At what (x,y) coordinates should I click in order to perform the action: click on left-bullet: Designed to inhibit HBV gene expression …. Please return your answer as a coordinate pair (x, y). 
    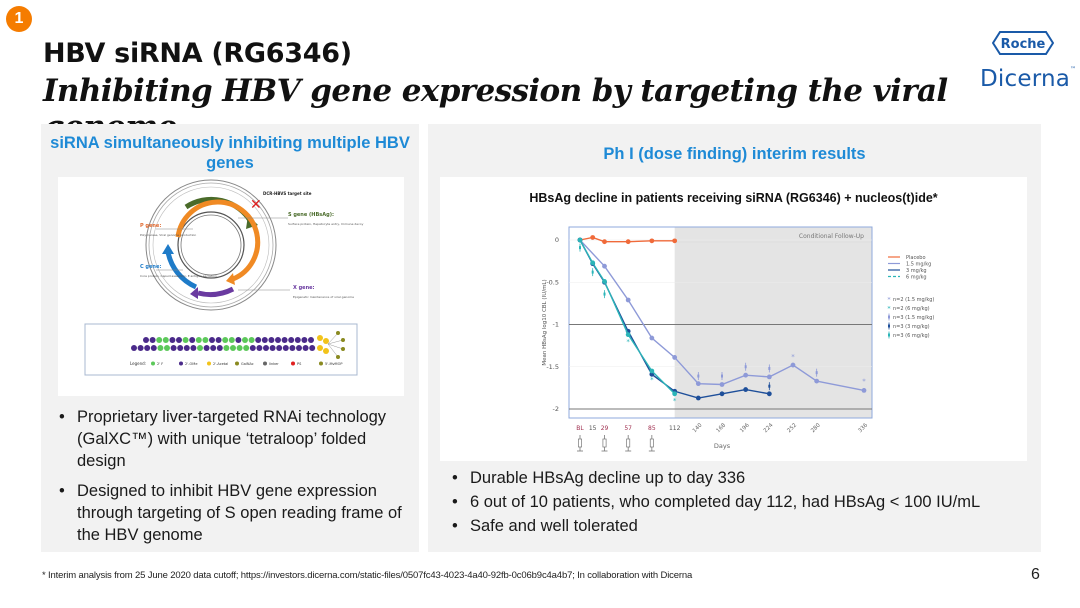
    Looking at the image, I should click on (232, 513).